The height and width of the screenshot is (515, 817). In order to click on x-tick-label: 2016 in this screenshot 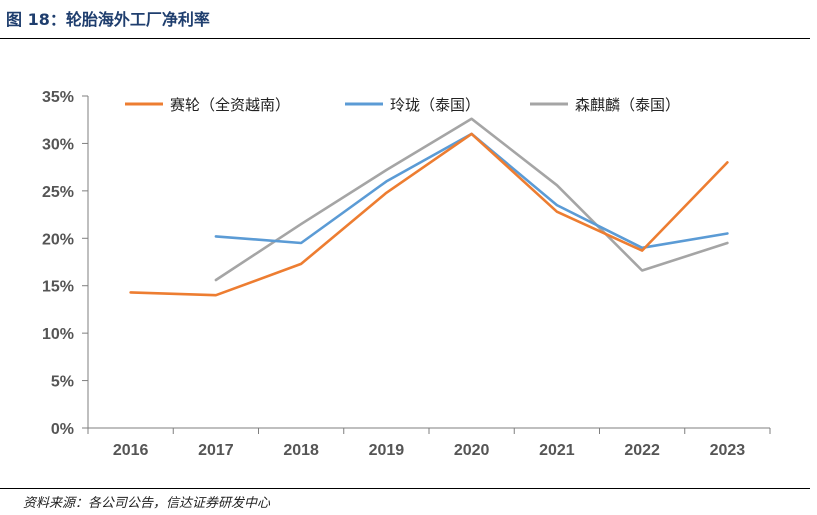, I will do `click(131, 450)`.